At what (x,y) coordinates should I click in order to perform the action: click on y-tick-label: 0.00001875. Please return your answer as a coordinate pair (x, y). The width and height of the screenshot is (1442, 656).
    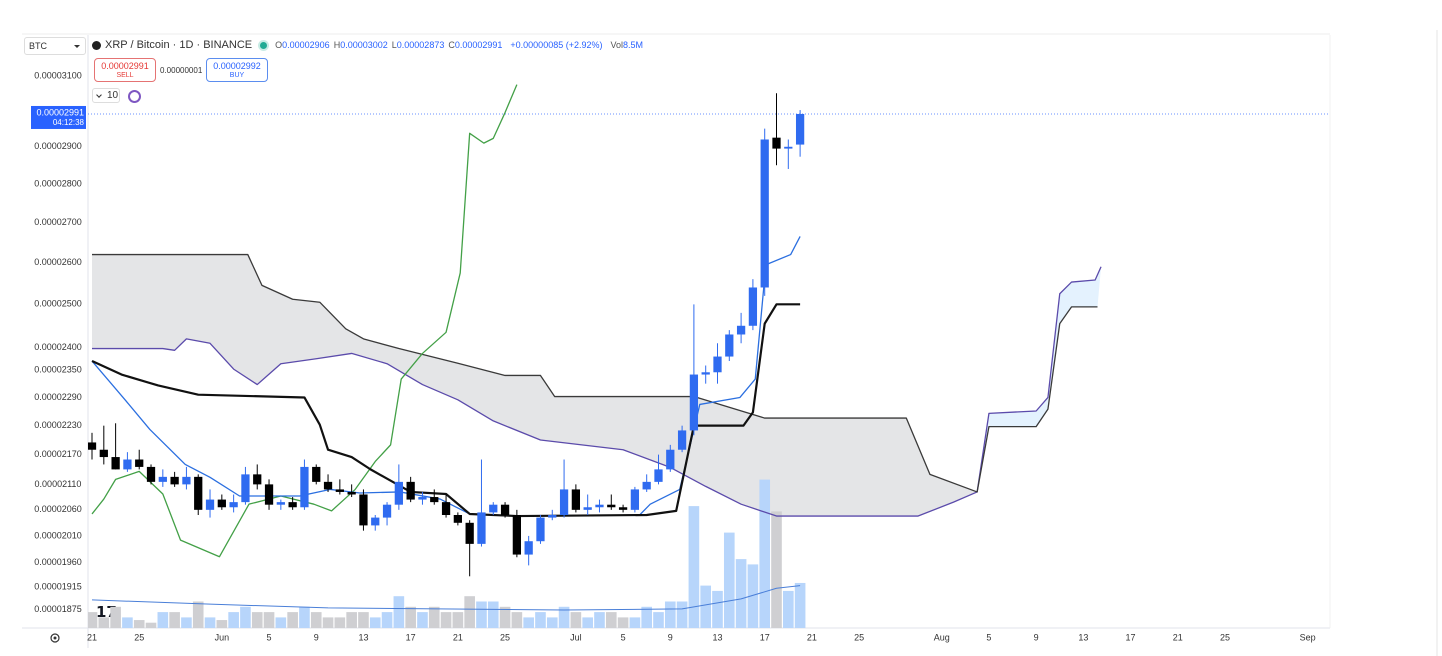
    Looking at the image, I should click on (58, 609).